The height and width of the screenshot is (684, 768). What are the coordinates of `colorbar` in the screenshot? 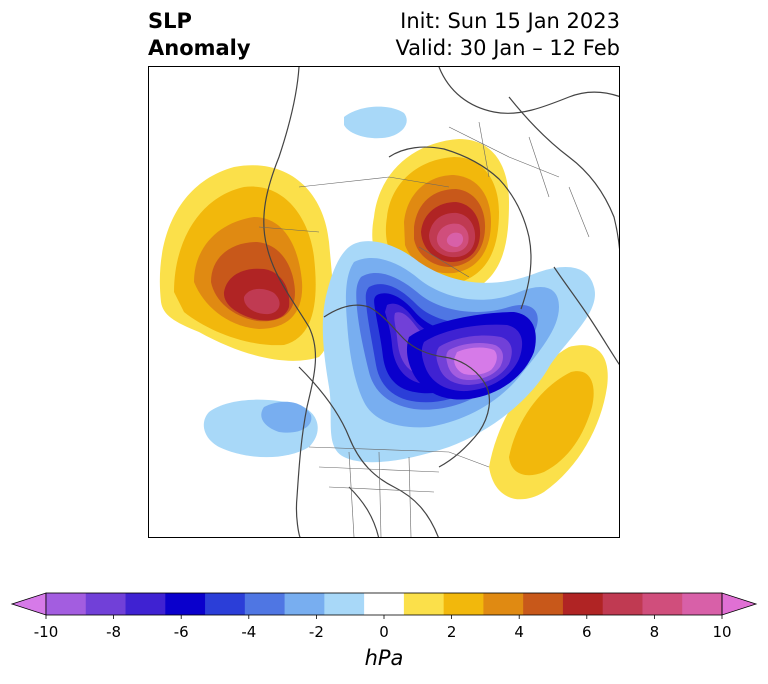 It's located at (384, 630).